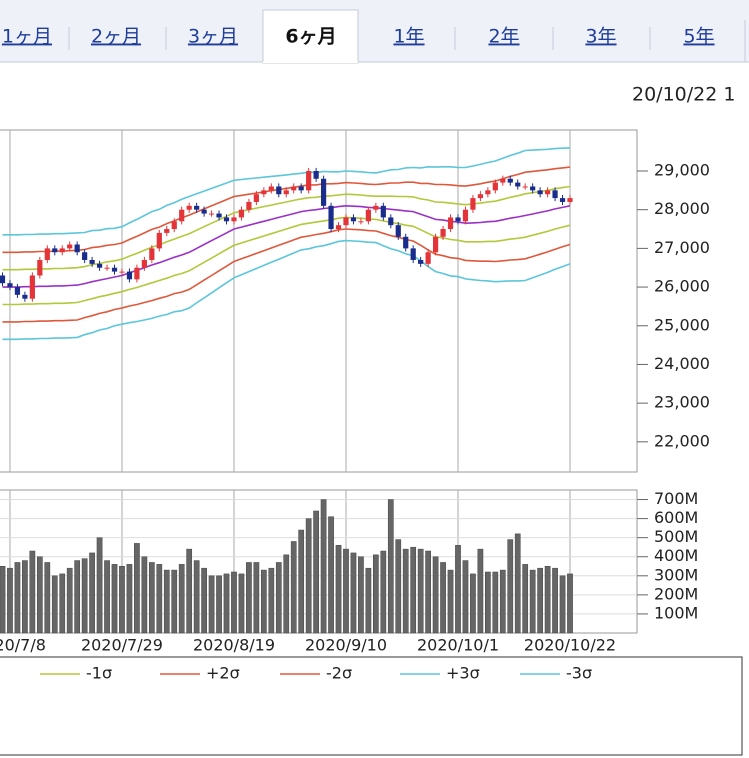 The height and width of the screenshot is (758, 749). I want to click on date-stamp: 20/10/22 1, so click(683, 95).